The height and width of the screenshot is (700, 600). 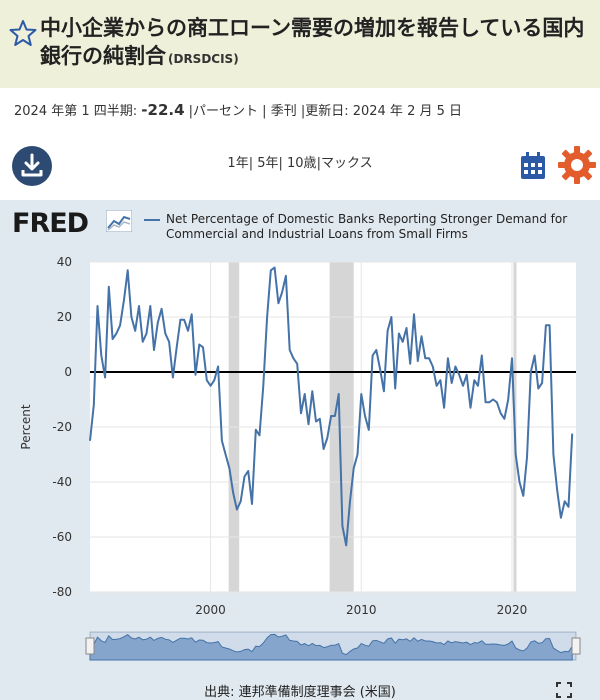 I want to click on meta-units: |パーセント | 季刊 |更新日: 2024 年 2 月 5 日, so click(x=325, y=111).